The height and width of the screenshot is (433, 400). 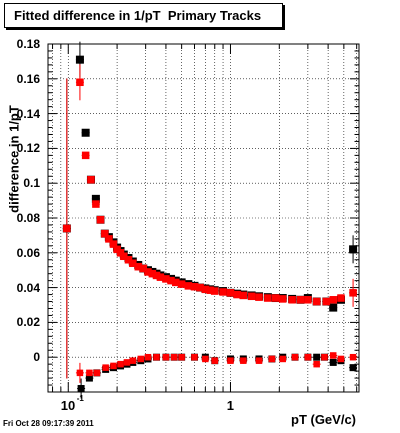 What do you see at coordinates (80, 398) in the screenshot?
I see `x-tick-exponent: -1` at bounding box center [80, 398].